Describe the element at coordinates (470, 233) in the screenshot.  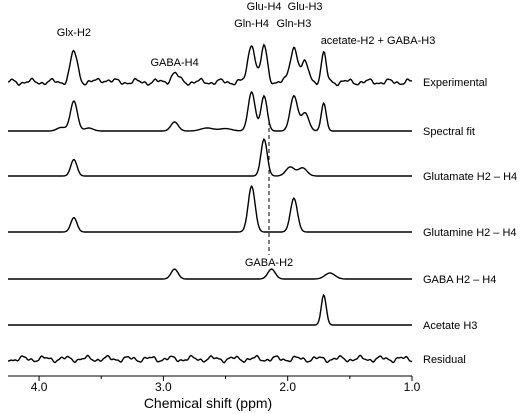
I see `trace-label-4: Glutamine H2 – H4` at that location.